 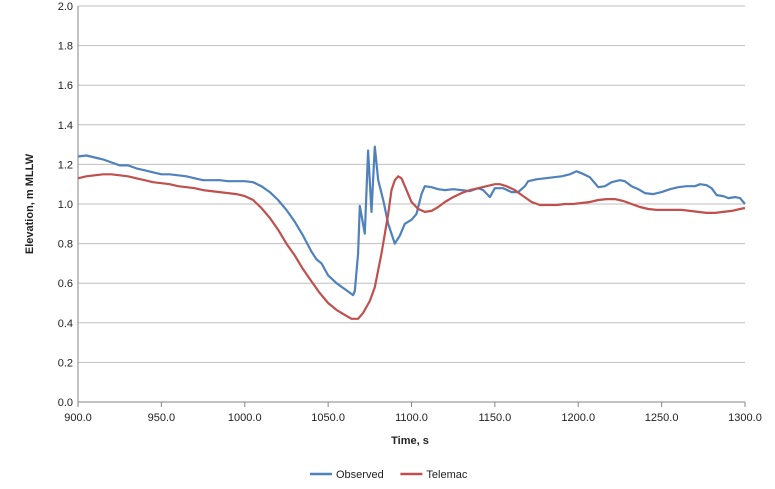 What do you see at coordinates (78, 418) in the screenshot?
I see `x-tick-label: 900.0` at bounding box center [78, 418].